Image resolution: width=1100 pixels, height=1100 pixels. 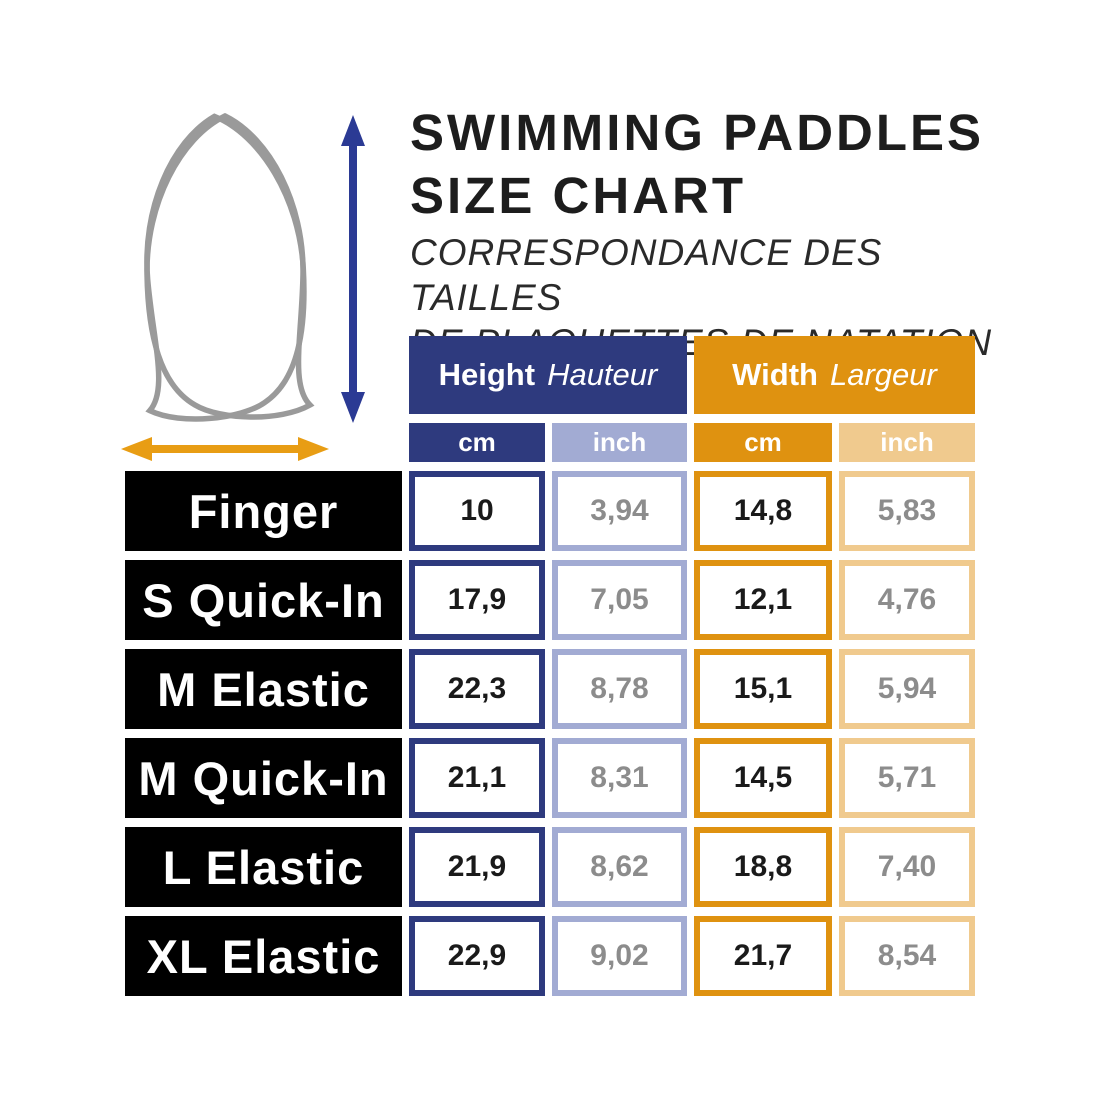 What do you see at coordinates (907, 689) in the screenshot?
I see `cell-width-inch: 5,94` at bounding box center [907, 689].